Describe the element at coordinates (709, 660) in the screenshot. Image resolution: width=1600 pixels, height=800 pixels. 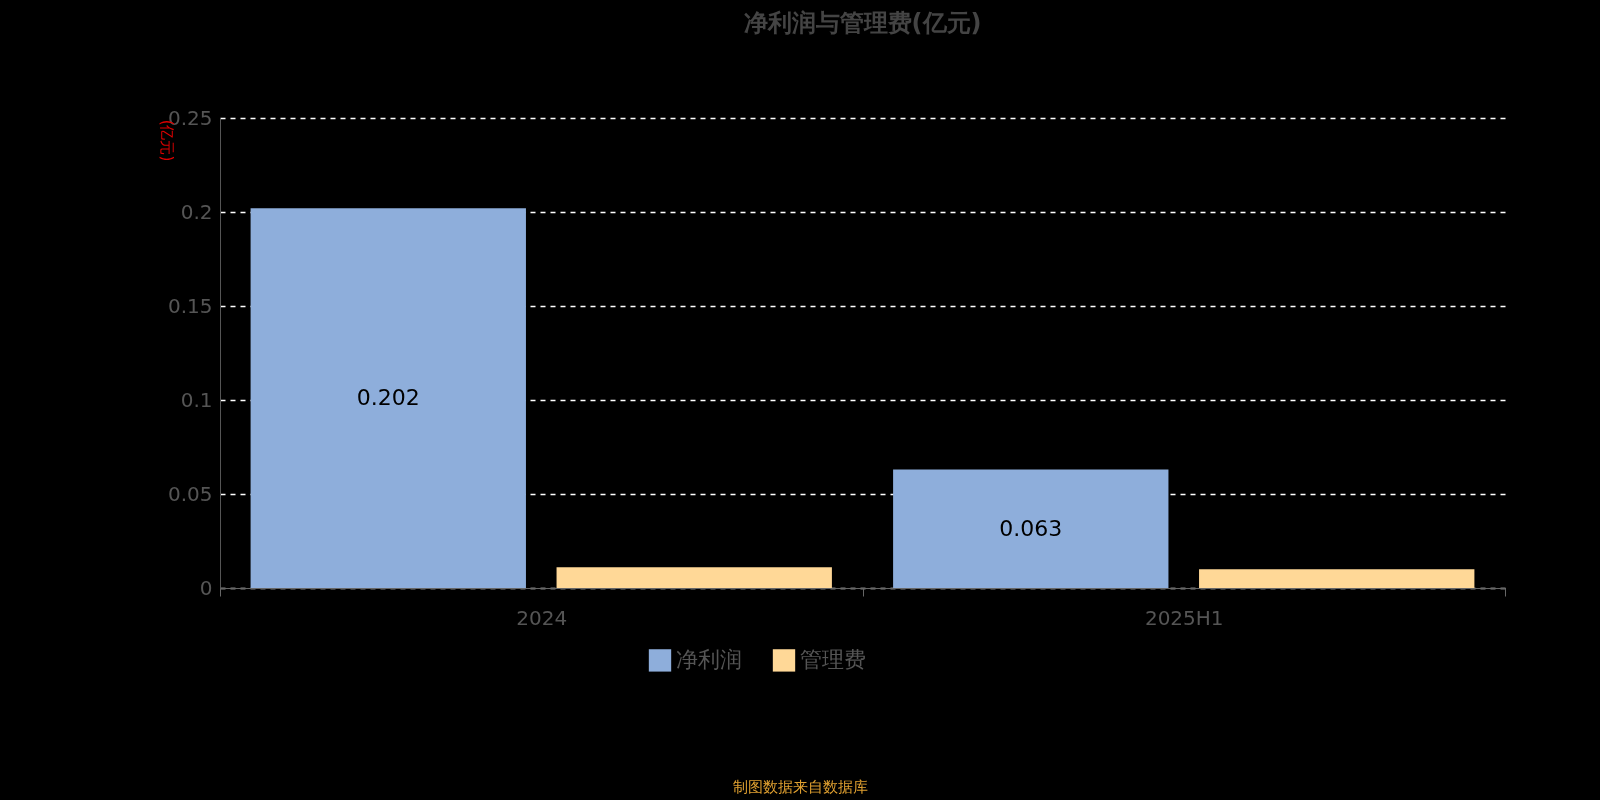
I see `legend-label: 净利润` at that location.